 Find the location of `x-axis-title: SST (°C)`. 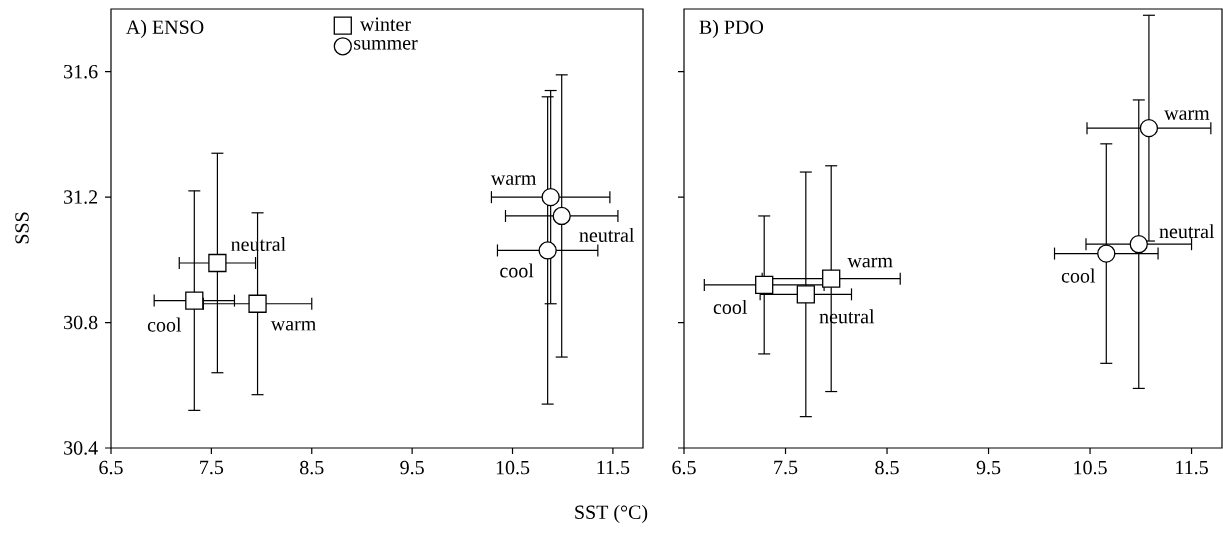

x-axis-title: SST (°C) is located at coordinates (611, 514).